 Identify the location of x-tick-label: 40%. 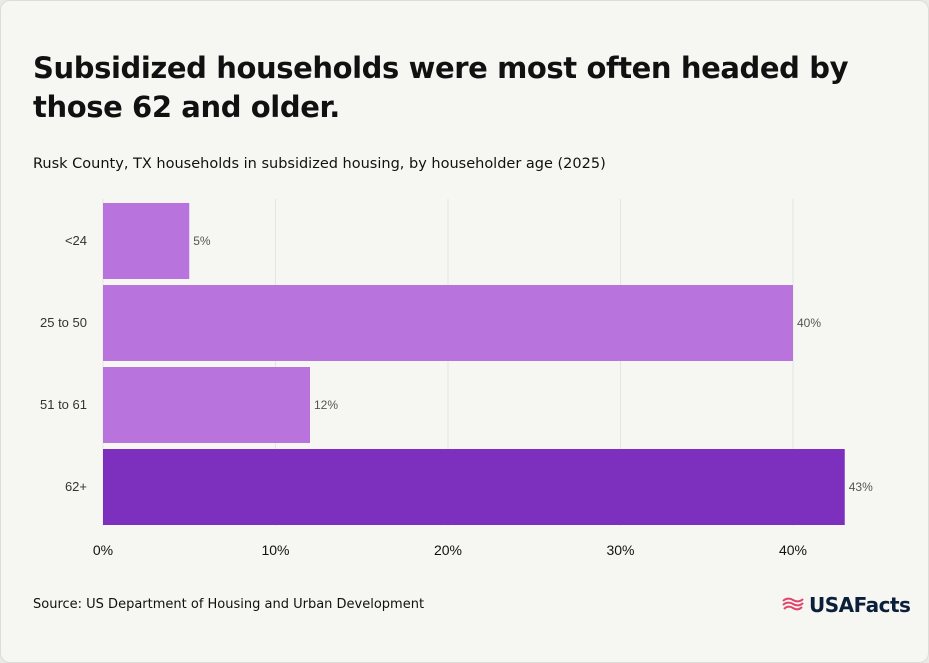
(793, 550).